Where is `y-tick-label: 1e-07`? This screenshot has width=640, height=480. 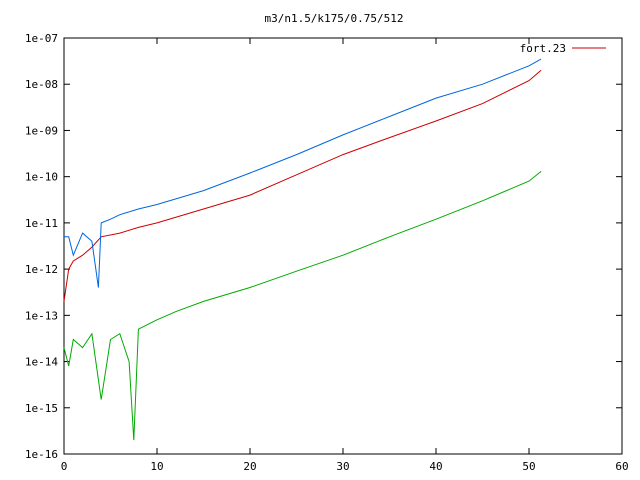 y-tick-label: 1e-07 is located at coordinates (41, 38).